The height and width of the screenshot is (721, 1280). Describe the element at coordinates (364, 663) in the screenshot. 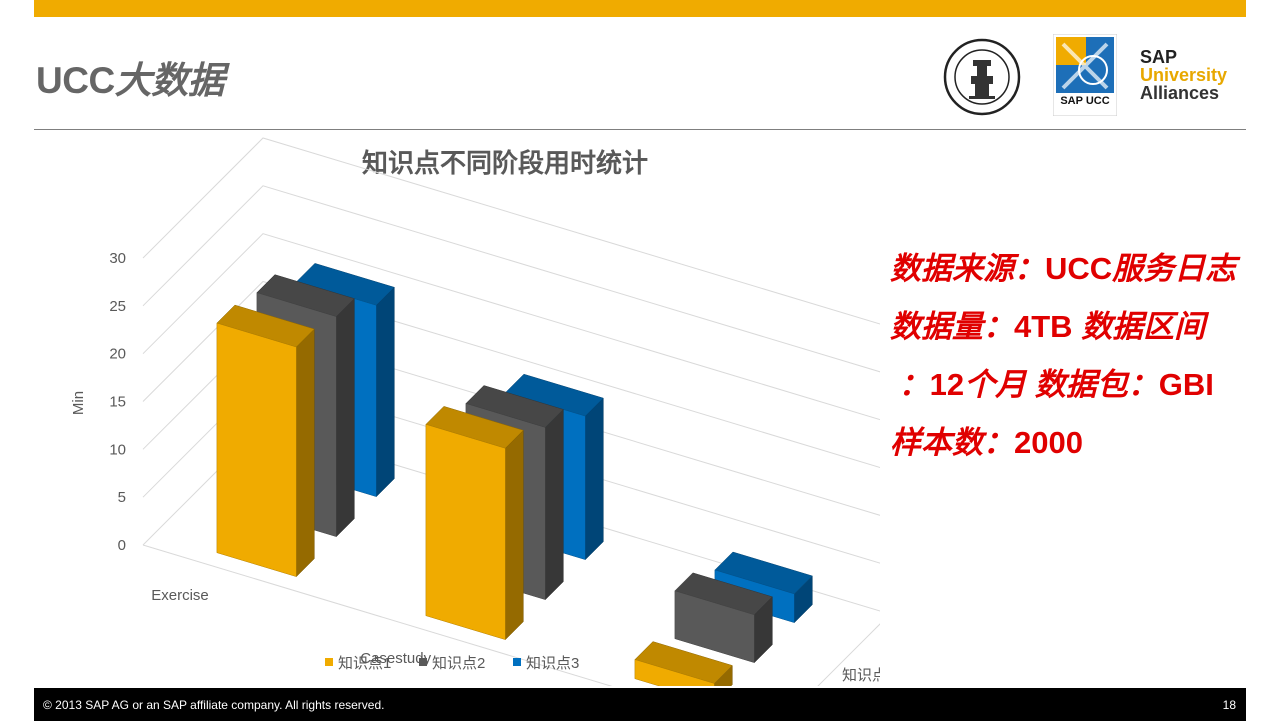

I see `legend-label: 知识点1` at that location.